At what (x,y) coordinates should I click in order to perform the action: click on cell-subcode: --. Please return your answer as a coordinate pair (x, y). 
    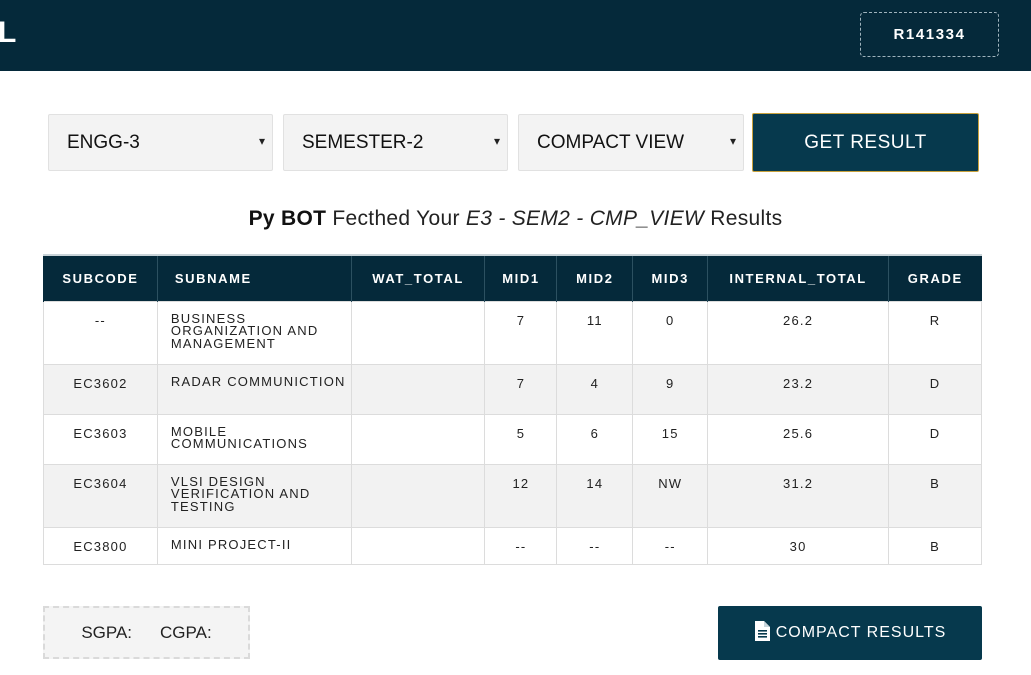
    Looking at the image, I should click on (100, 332).